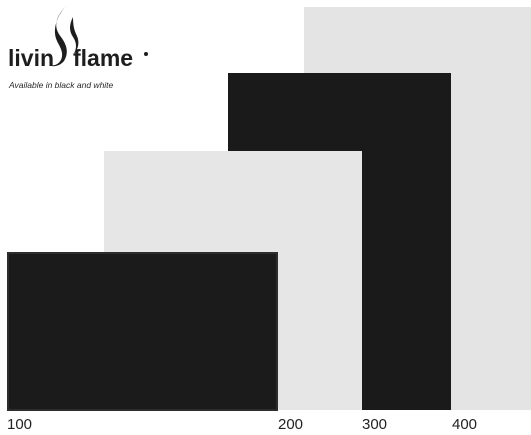 The width and height of the screenshot is (531, 435). What do you see at coordinates (61, 85) in the screenshot?
I see `tagline: Available in black and white` at bounding box center [61, 85].